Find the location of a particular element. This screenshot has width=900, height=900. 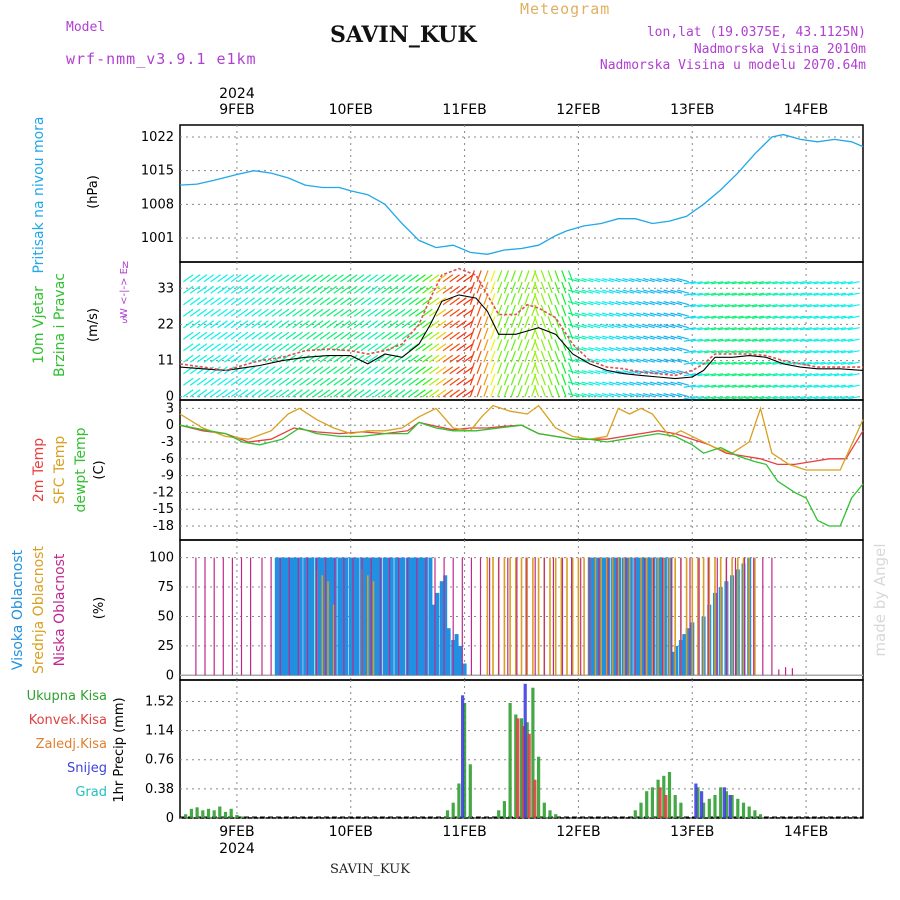

ytick-label: -12 is located at coordinates (163, 492).